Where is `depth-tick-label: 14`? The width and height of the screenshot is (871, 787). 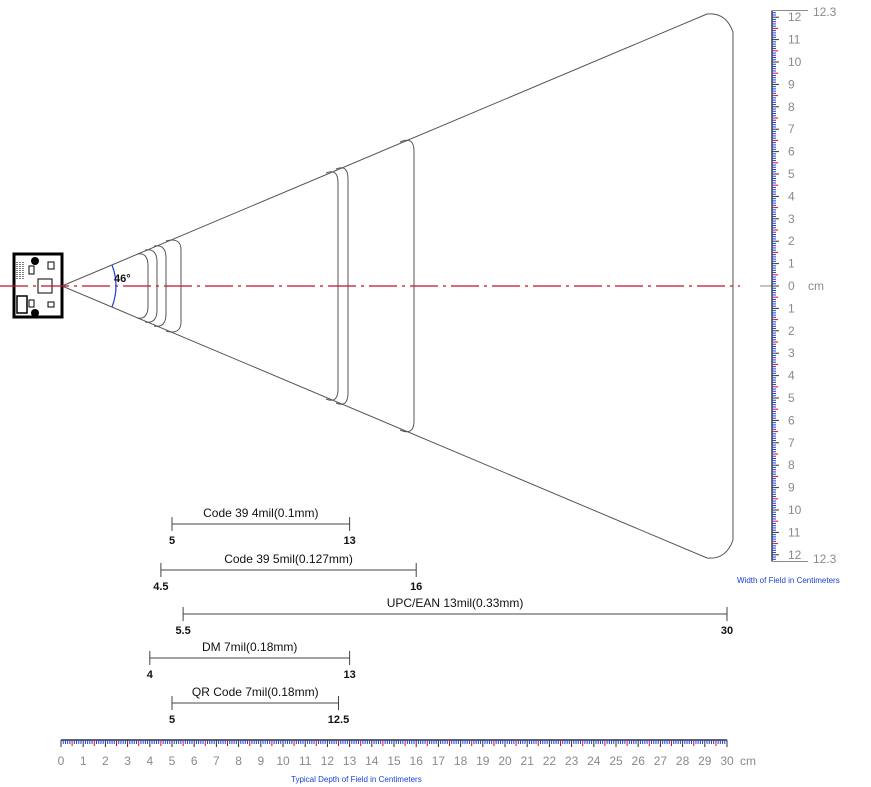
depth-tick-label: 14 is located at coordinates (372, 761).